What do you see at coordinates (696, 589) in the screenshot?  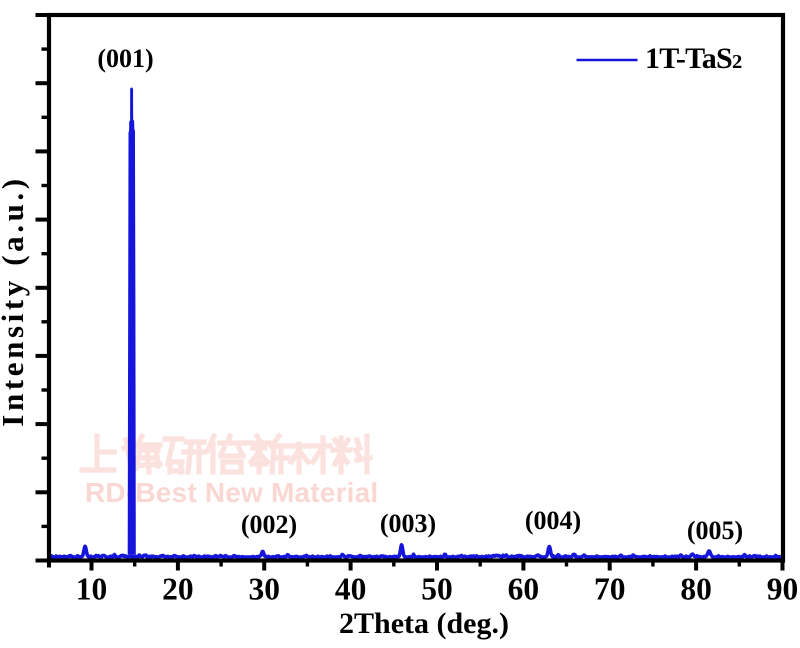 I see `svg-text: 80` at bounding box center [696, 589].